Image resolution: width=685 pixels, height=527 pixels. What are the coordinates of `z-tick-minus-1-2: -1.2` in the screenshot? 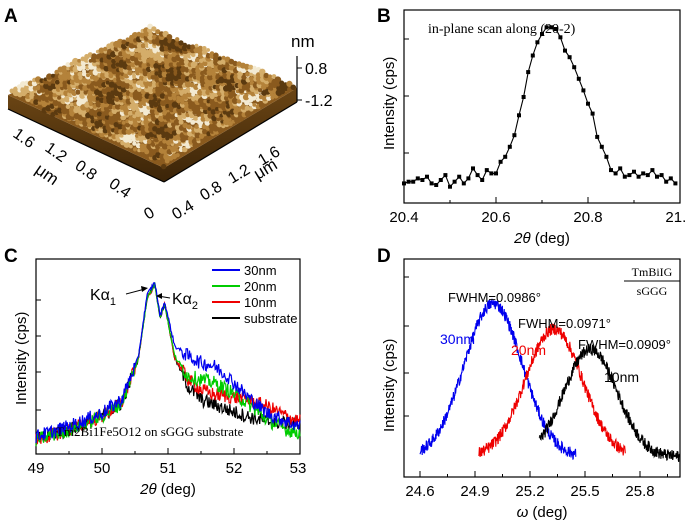 It's located at (319, 101).